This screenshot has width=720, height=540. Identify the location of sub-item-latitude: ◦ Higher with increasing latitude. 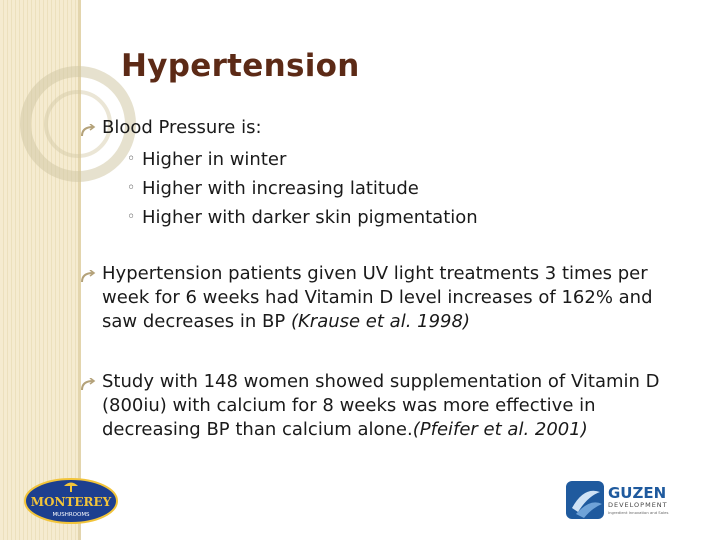
(290, 188).